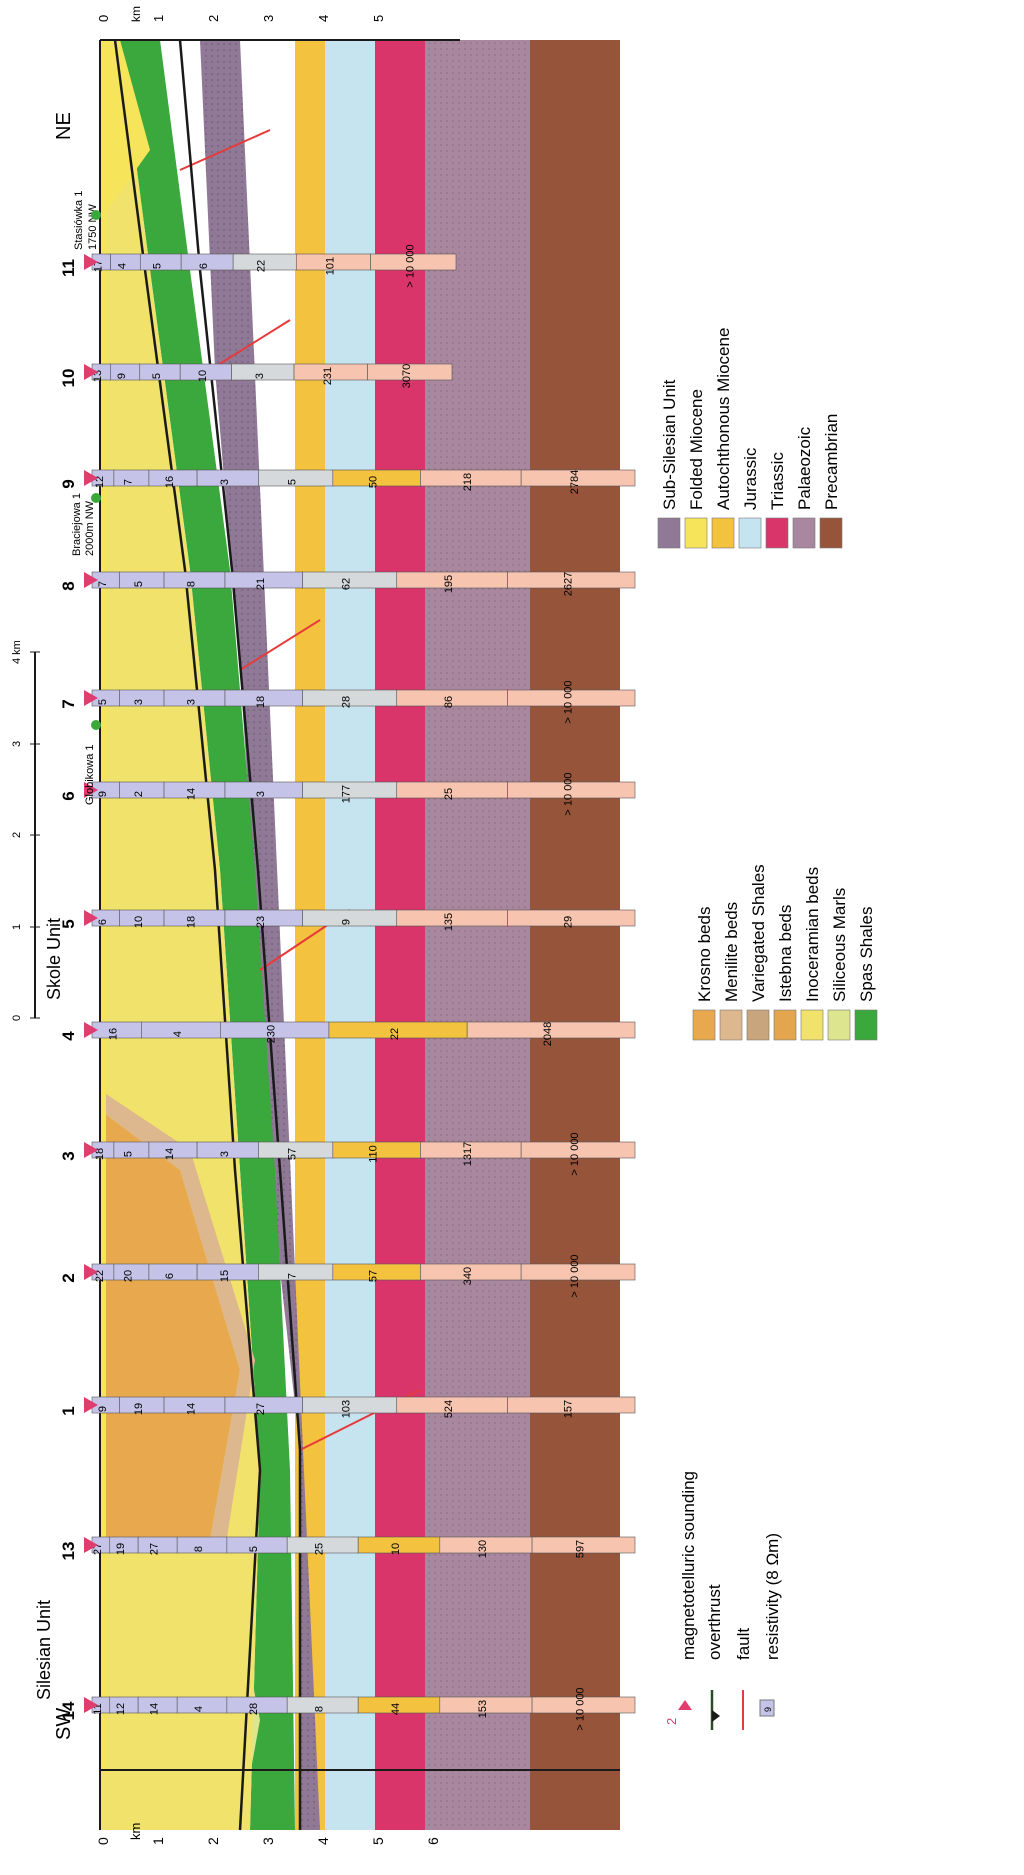  Describe the element at coordinates (241, 14) in the screenshot. I see `depth-scale-right: 0 km 1 2 3 4 5` at that location.